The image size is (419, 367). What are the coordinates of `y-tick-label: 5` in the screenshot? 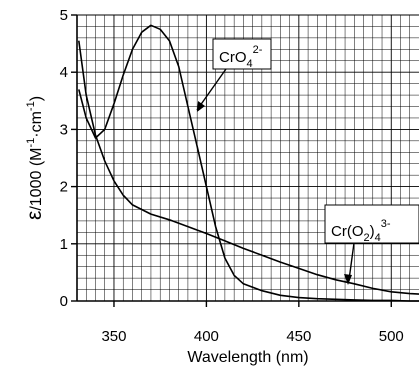 It's located at (64, 15).